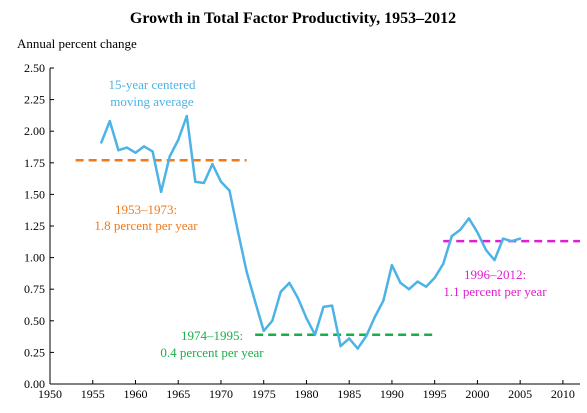 Image resolution: width=587 pixels, height=413 pixels. What do you see at coordinates (349, 394) in the screenshot?
I see `x-tick-label: 1985` at bounding box center [349, 394].